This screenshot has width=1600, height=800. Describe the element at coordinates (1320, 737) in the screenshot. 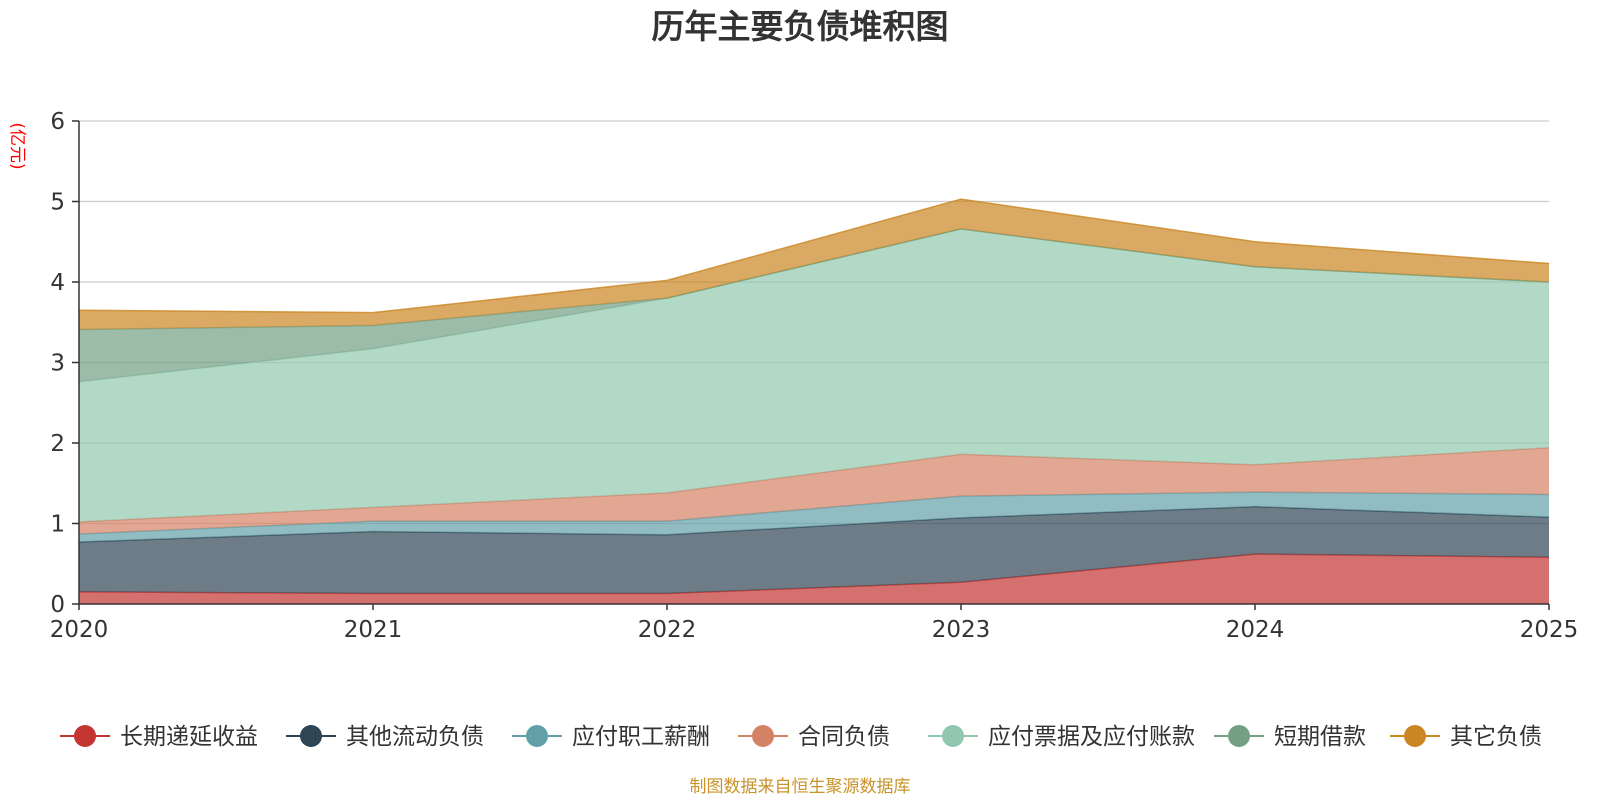

I see `legend-label: 短期借款` at that location.